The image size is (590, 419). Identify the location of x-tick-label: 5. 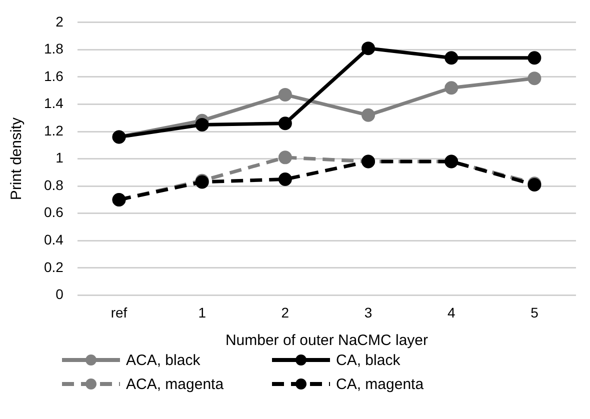
(534, 312).